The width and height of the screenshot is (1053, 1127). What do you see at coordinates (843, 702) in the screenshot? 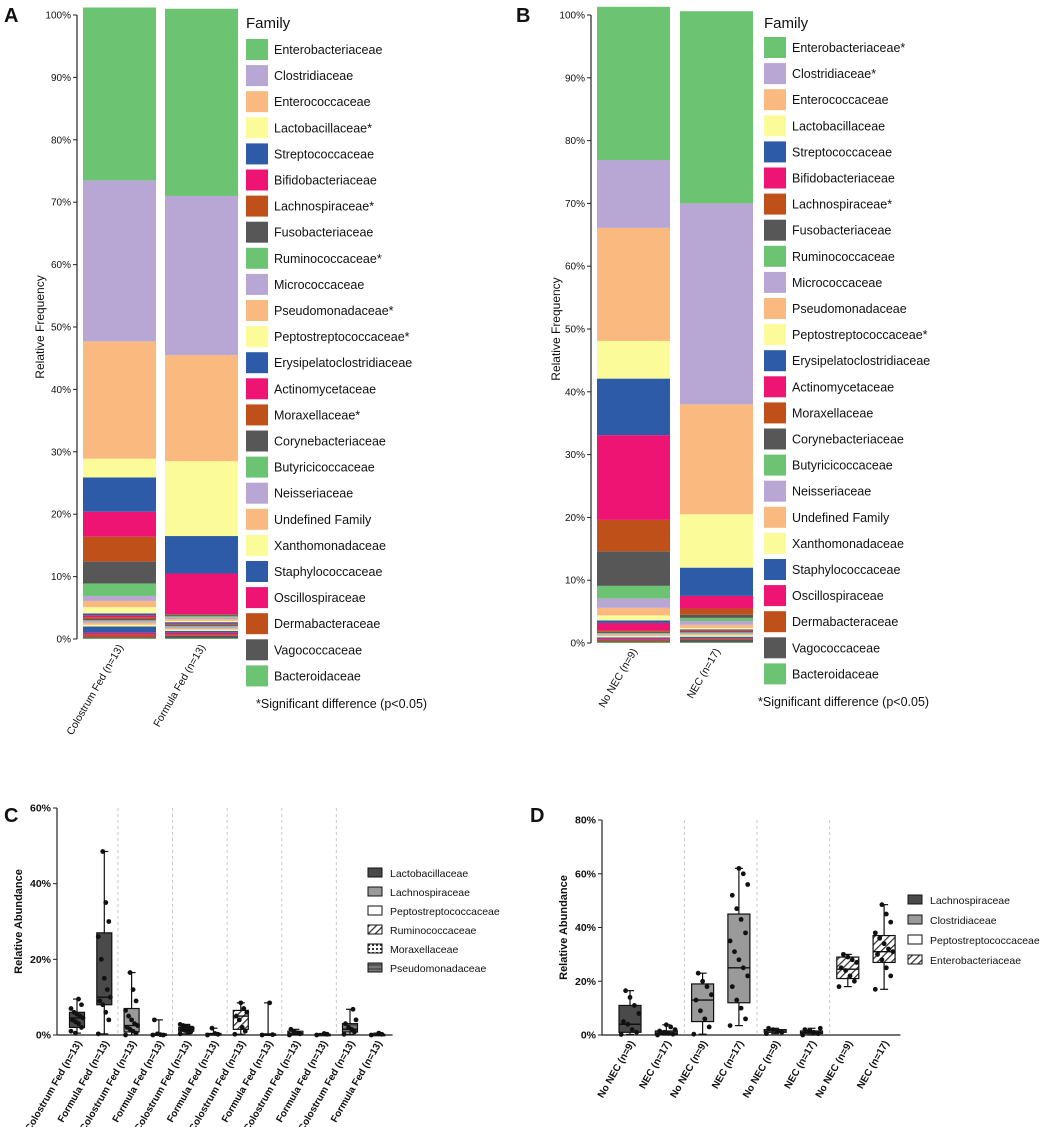
I see `footnote: *Significant difference (p<0.05)` at bounding box center [843, 702].